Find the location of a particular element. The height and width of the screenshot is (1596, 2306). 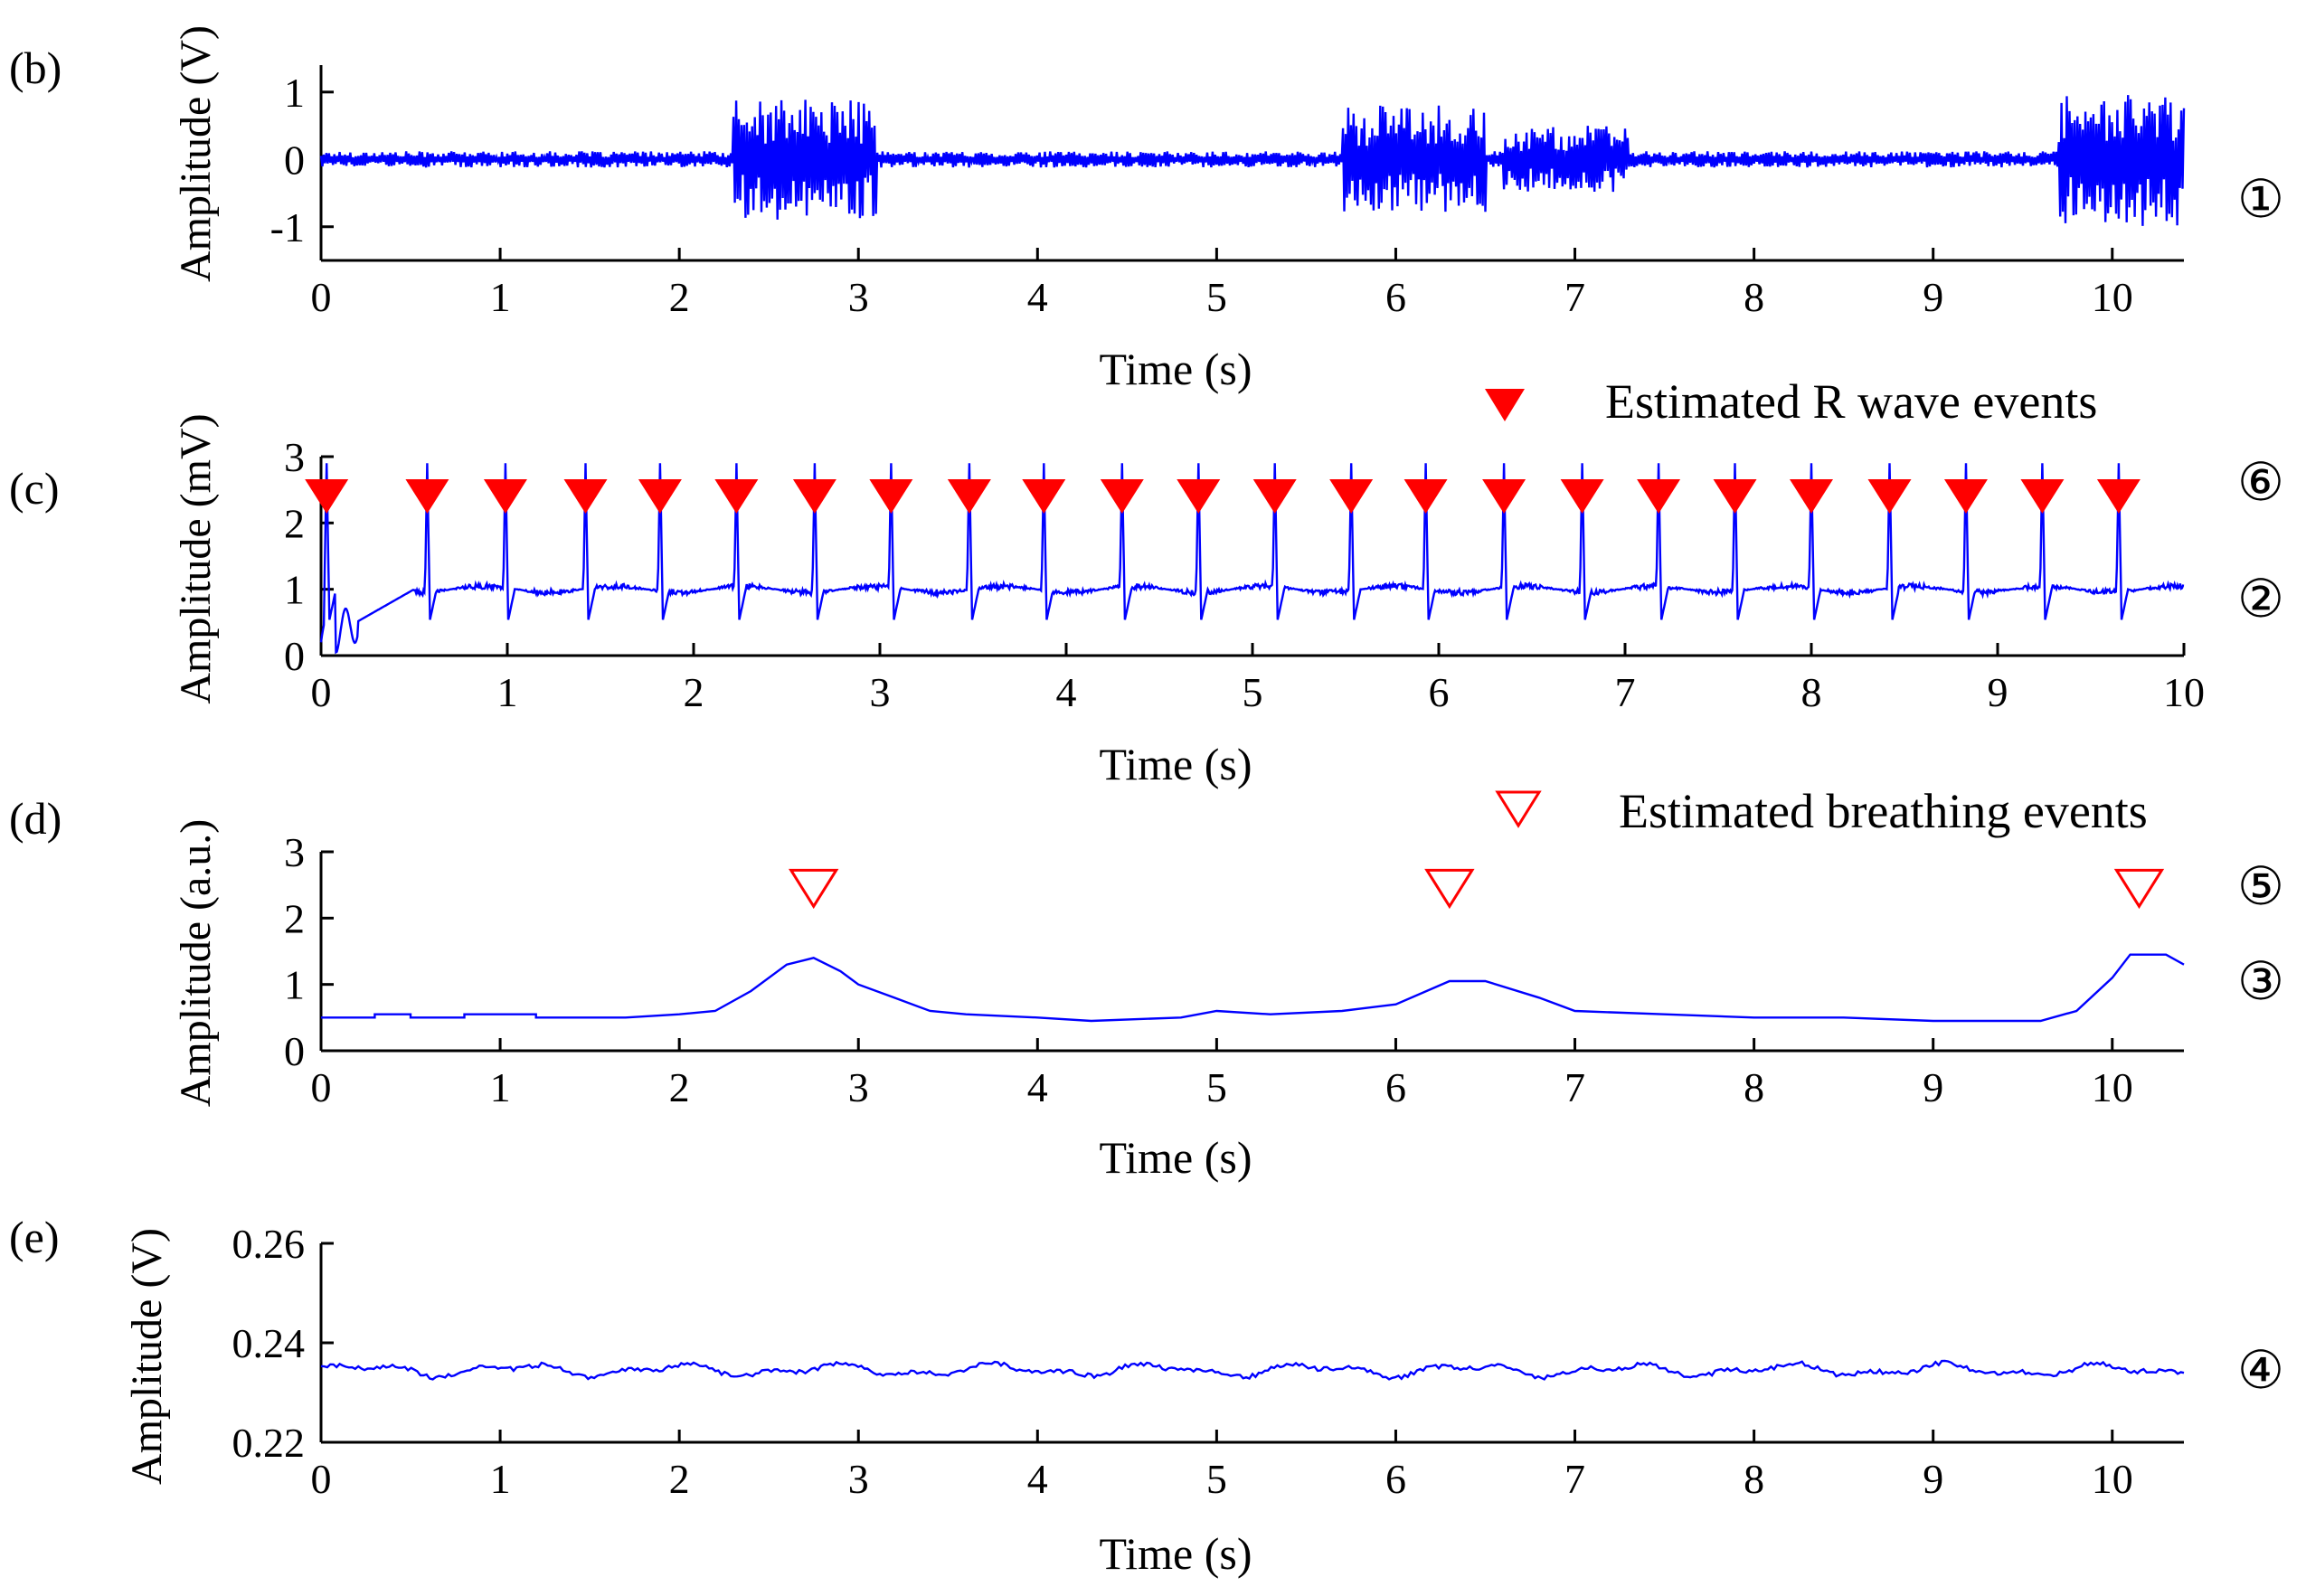

panel-label-b: (b) is located at coordinates (35, 68).